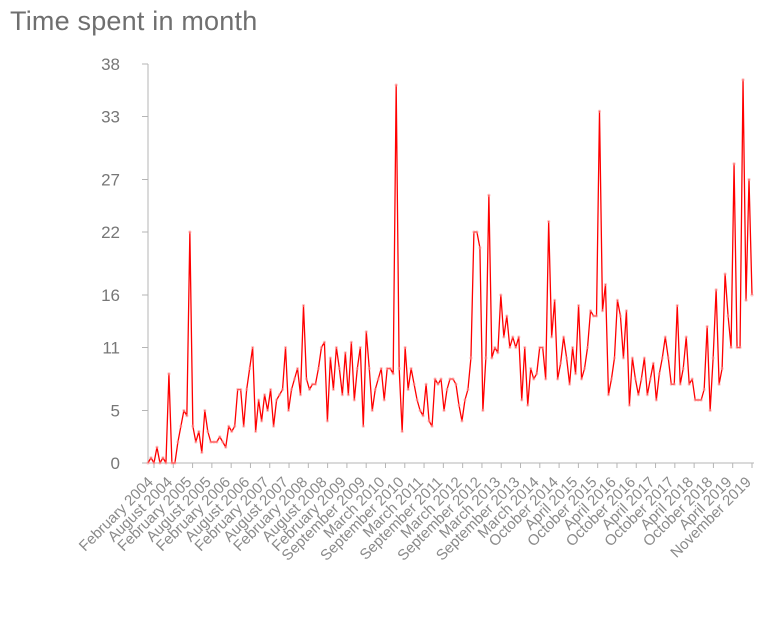 This screenshot has height=640, width=766. Describe the element at coordinates (111, 348) in the screenshot. I see `y-tick-label: 11` at that location.